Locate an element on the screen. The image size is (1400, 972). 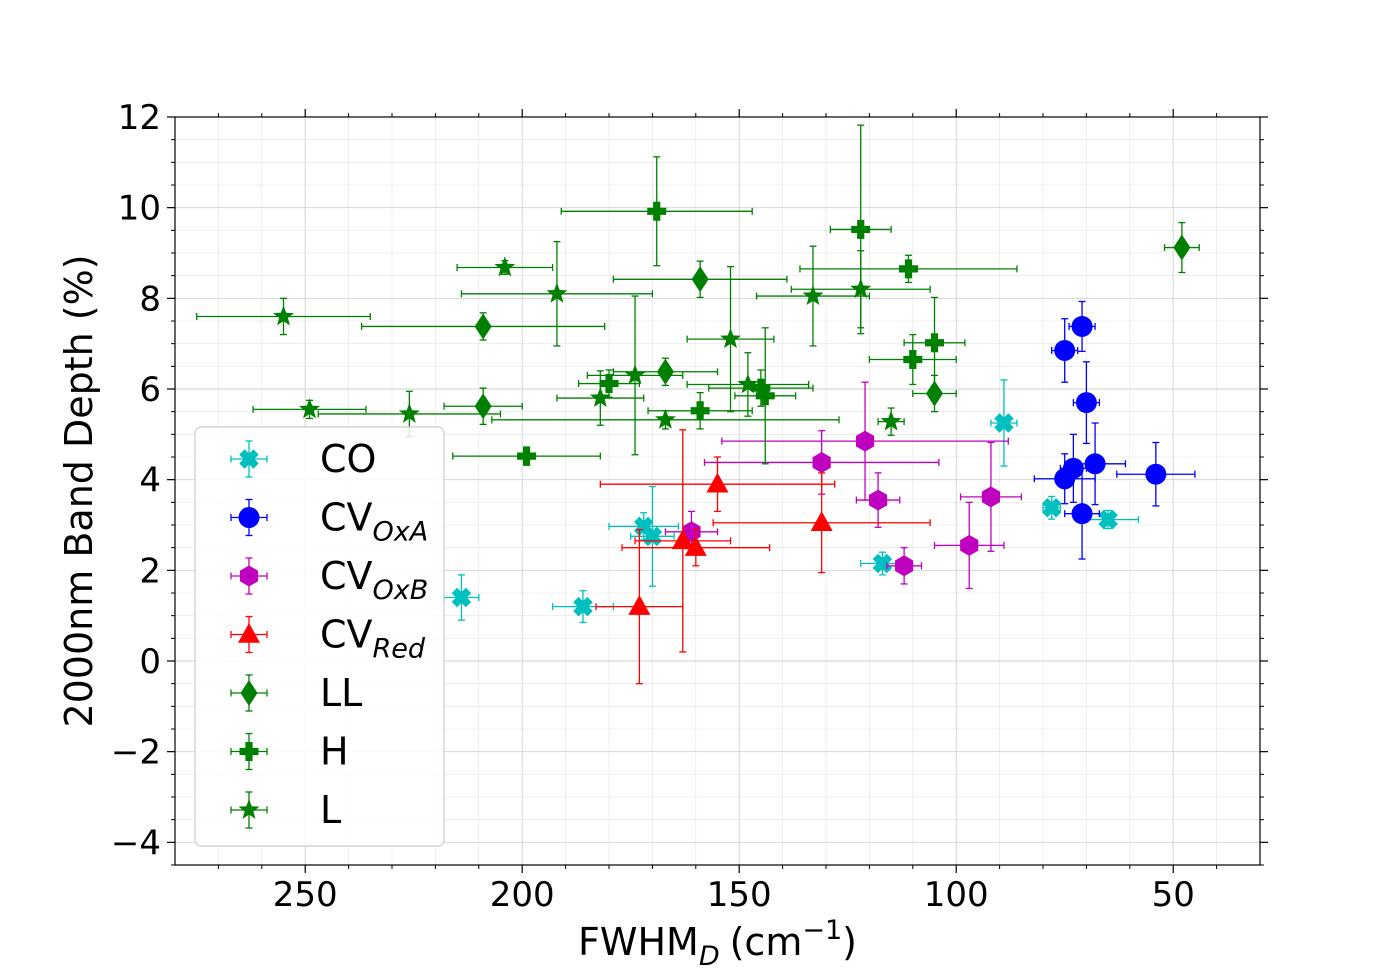
y-axis-label: 2000nm Band Depth (%) is located at coordinates (79, 490).